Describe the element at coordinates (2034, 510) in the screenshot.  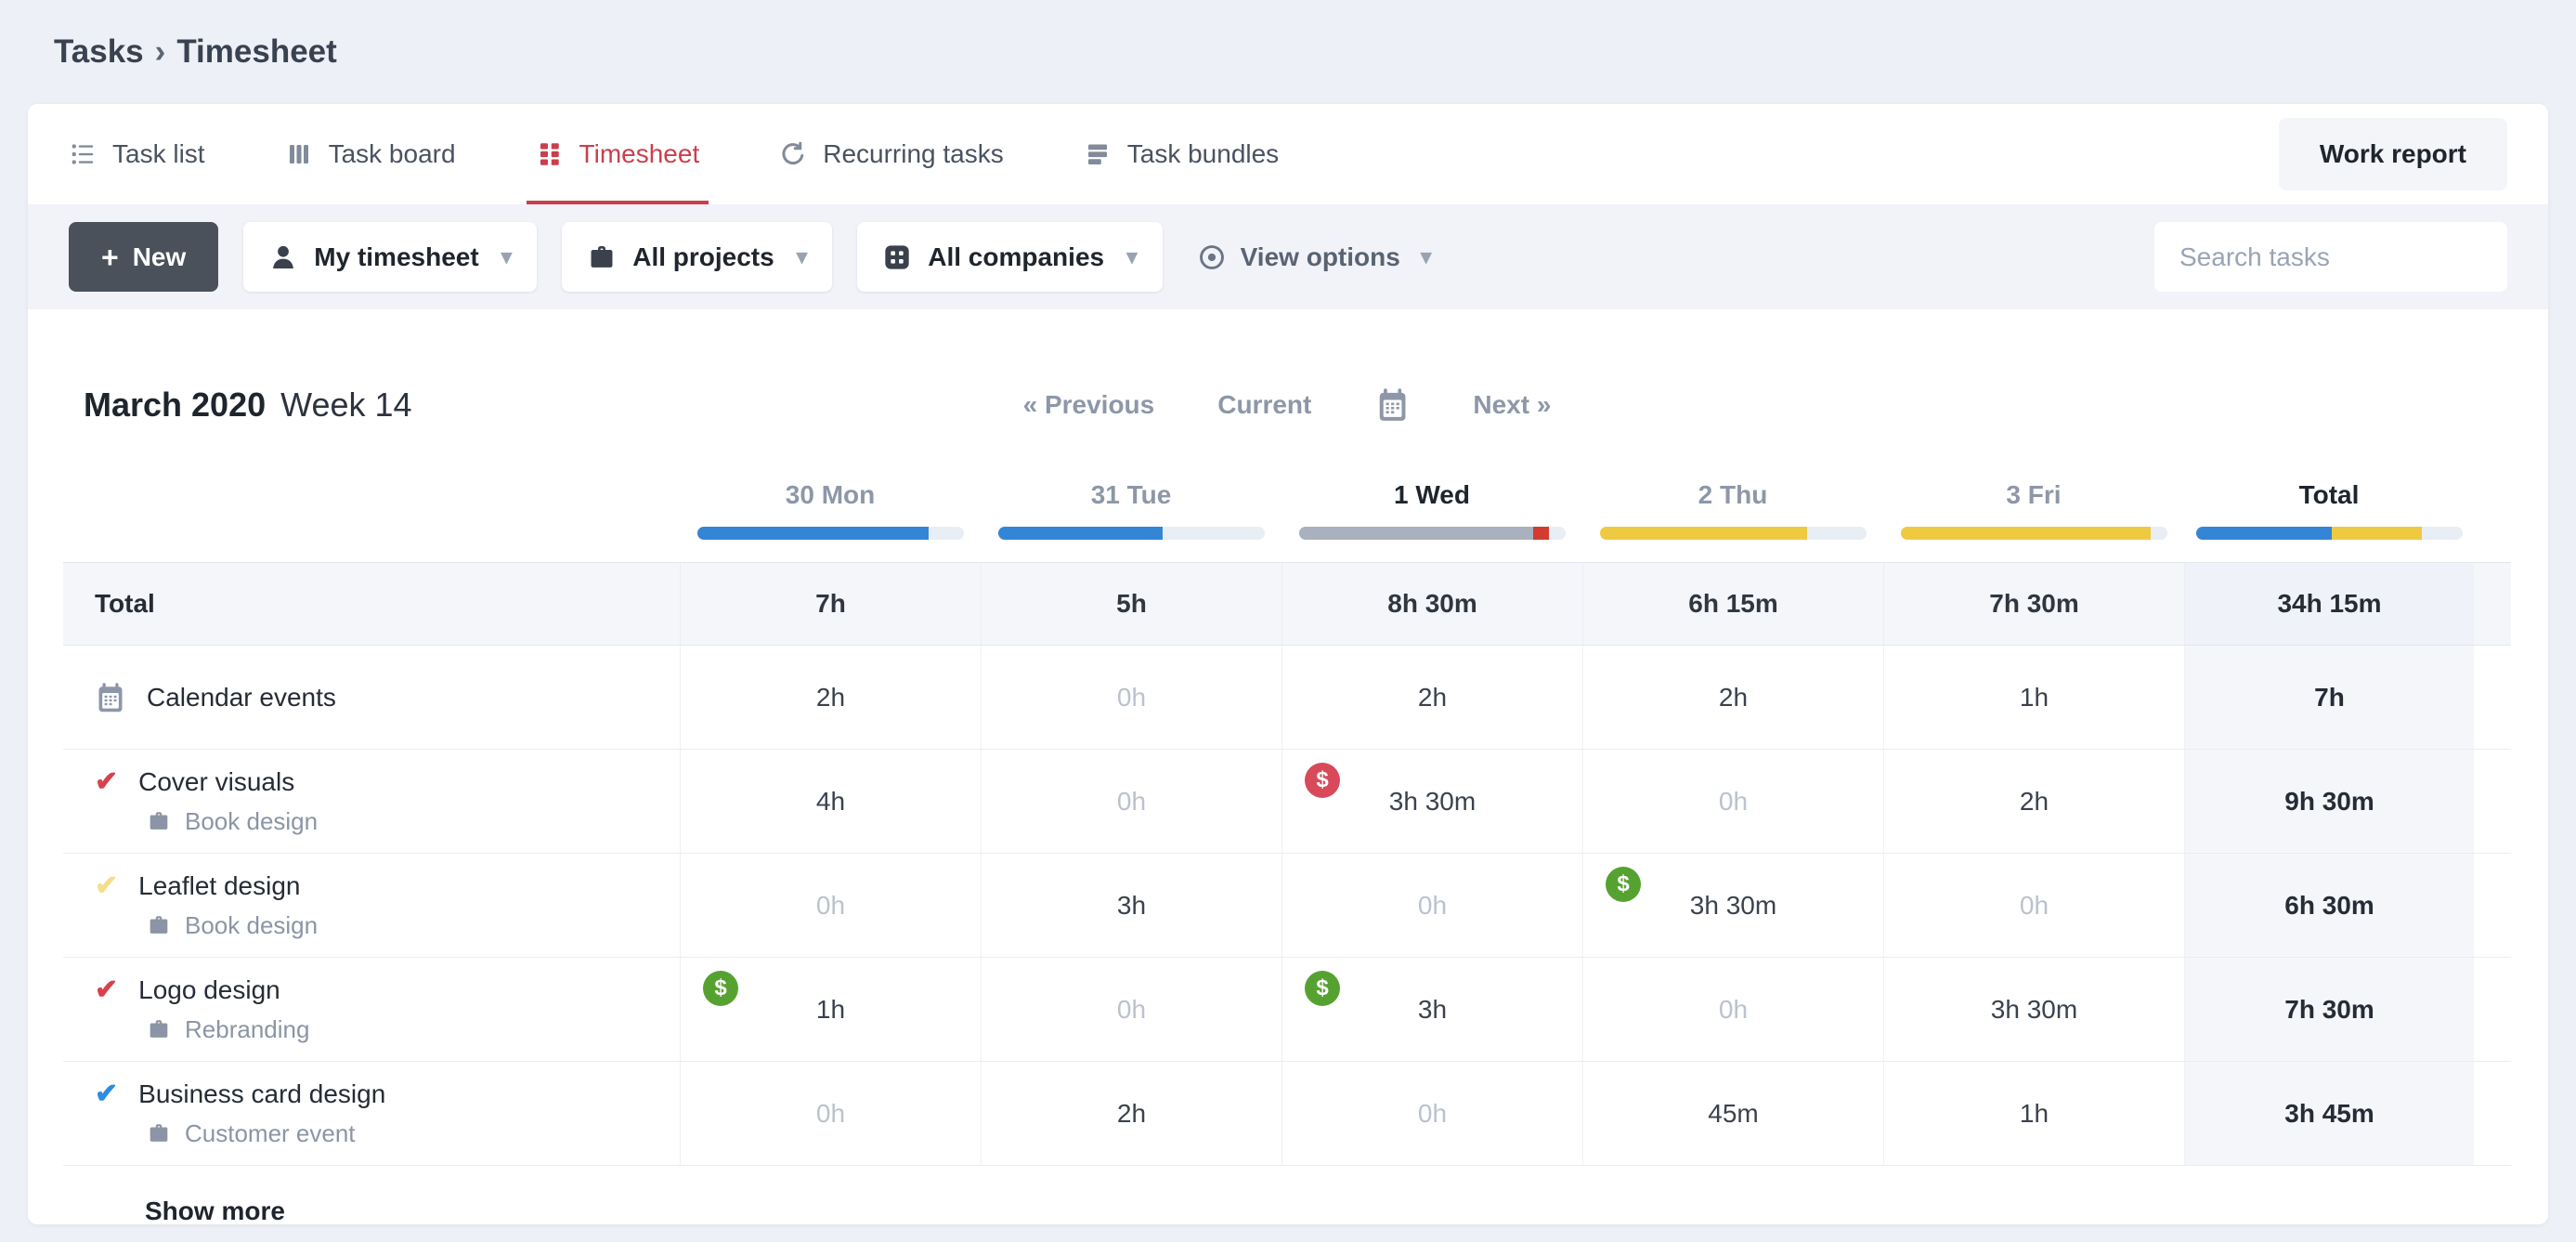
I see `column-header-day: 3 Fri` at that location.